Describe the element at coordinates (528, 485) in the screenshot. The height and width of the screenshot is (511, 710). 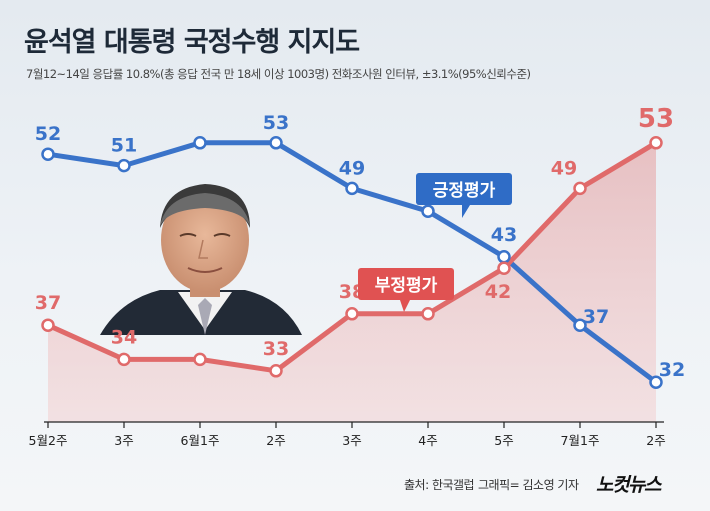
I see `graphic-credit: 그래픽= 김소영 기자` at that location.